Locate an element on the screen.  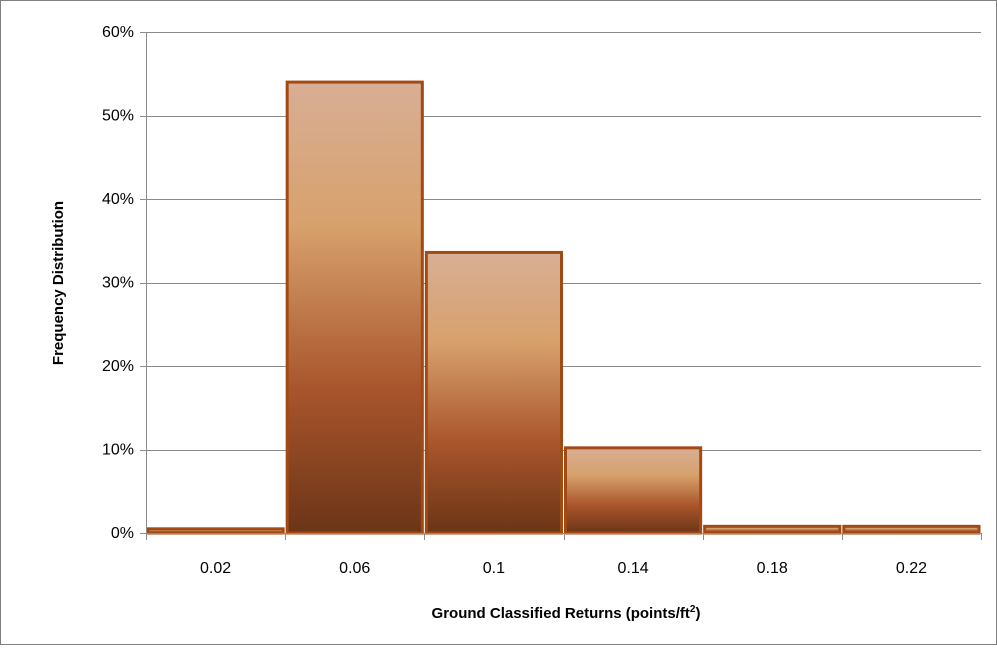
y-tick-label: 20% is located at coordinates (118, 366).